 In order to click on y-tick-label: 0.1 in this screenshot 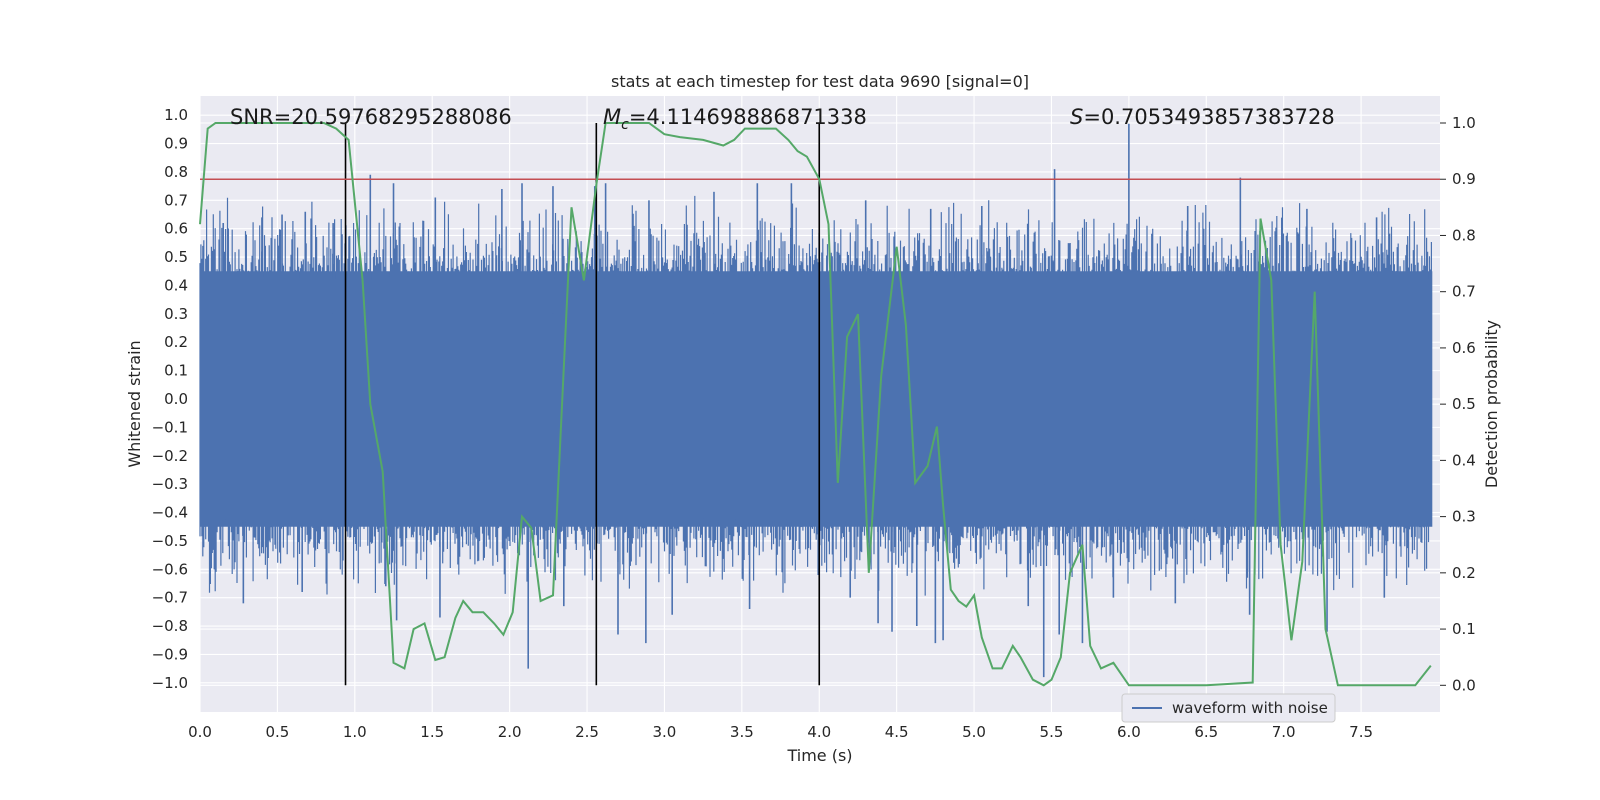, I will do `click(176, 371)`.